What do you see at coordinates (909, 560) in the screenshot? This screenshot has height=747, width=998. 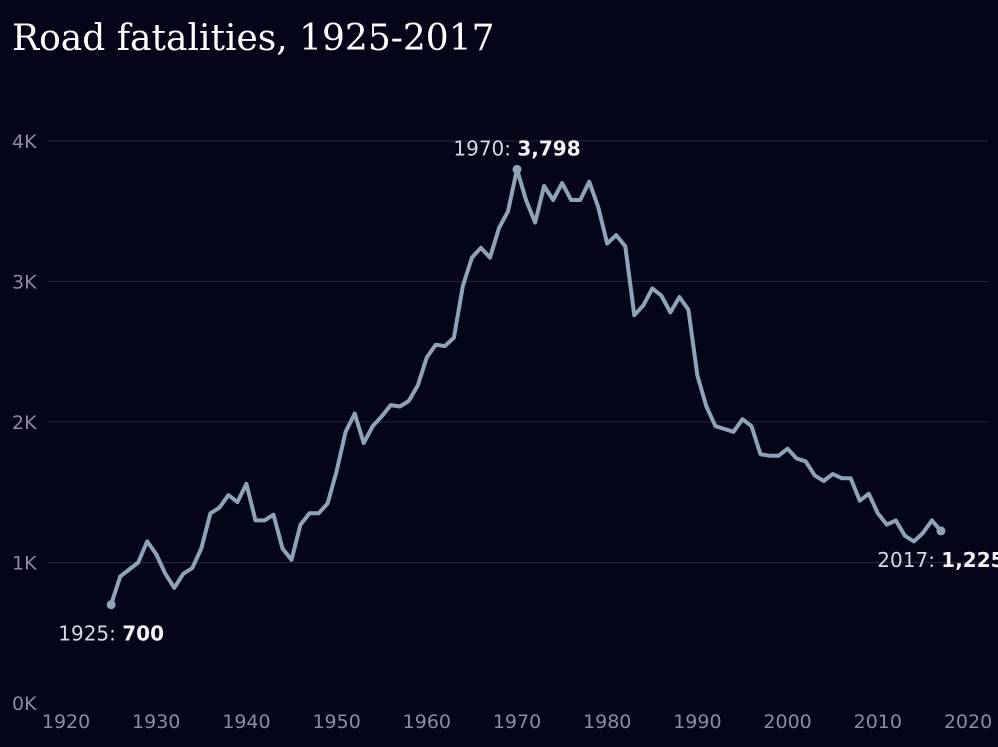 I see `annotation-year: 2017:` at bounding box center [909, 560].